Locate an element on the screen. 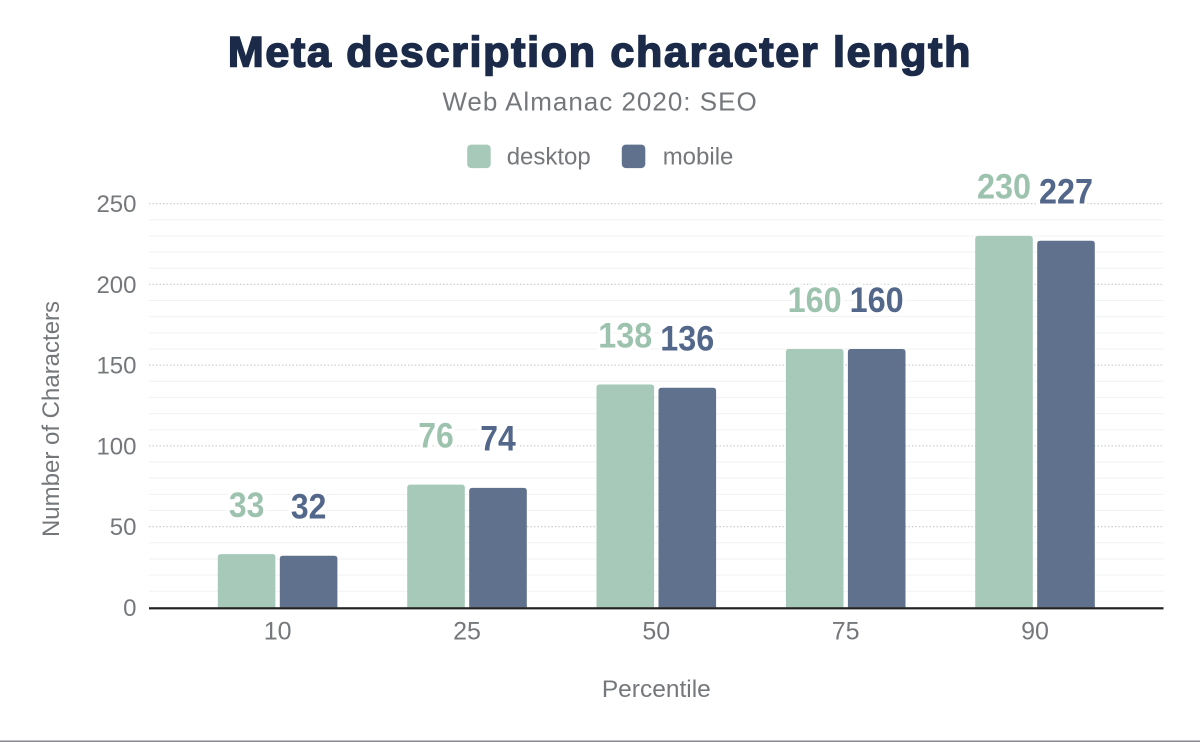  svg-text: 0 is located at coordinates (129, 608).